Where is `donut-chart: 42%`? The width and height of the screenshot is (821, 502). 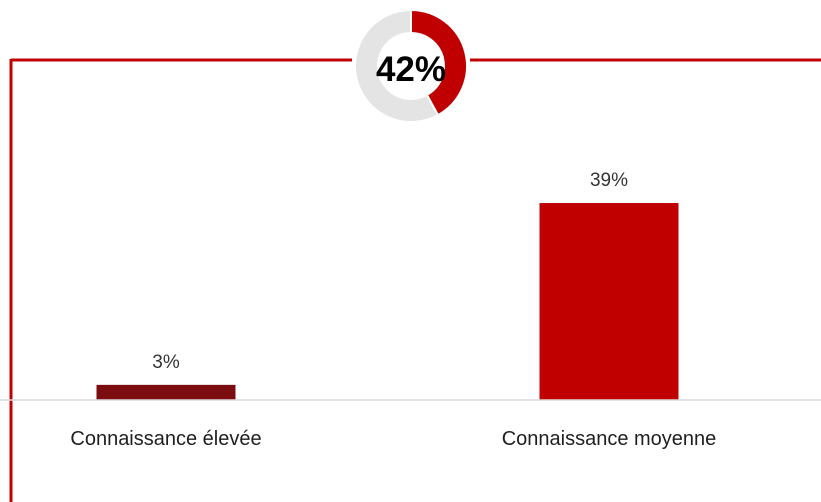 donut-chart: 42% is located at coordinates (411, 65).